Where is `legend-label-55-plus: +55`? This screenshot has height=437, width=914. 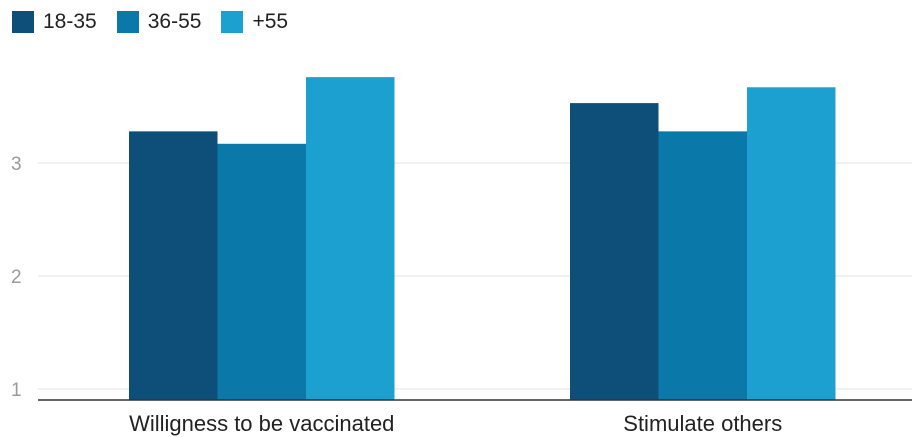
legend-label-55-plus: +55 is located at coordinates (270, 21).